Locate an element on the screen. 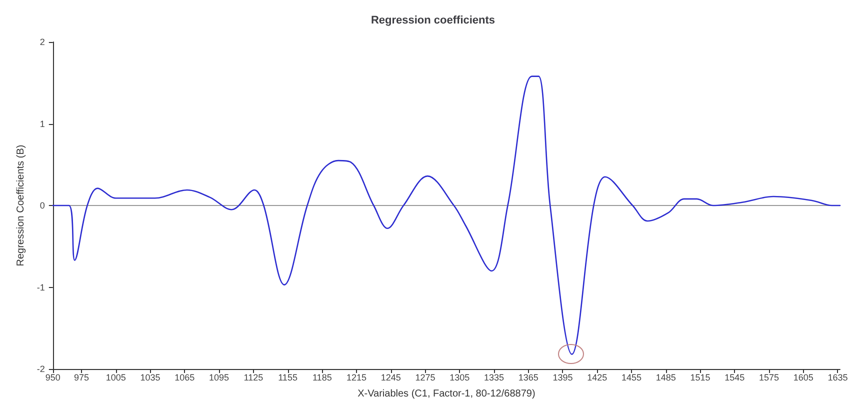 This screenshot has height=412, width=866. x-axis-title: X-Variables (C1, Factor-1, 80-12/68879) is located at coordinates (447, 394).